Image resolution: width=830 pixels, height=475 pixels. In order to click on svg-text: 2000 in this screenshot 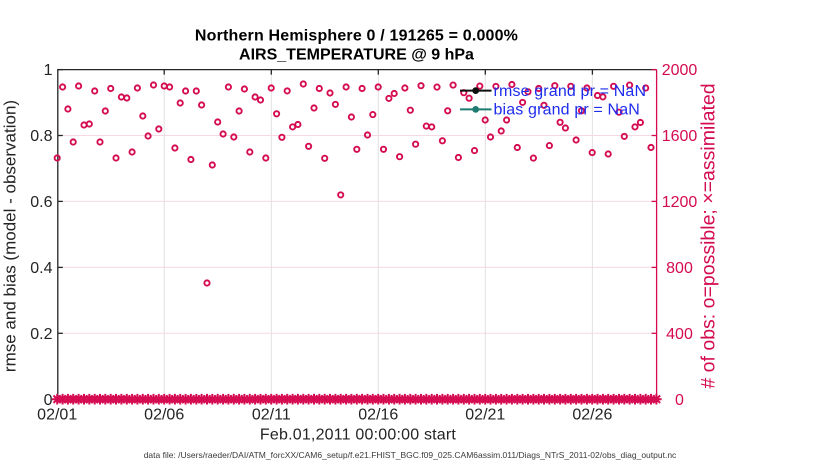, I will do `click(680, 70)`.